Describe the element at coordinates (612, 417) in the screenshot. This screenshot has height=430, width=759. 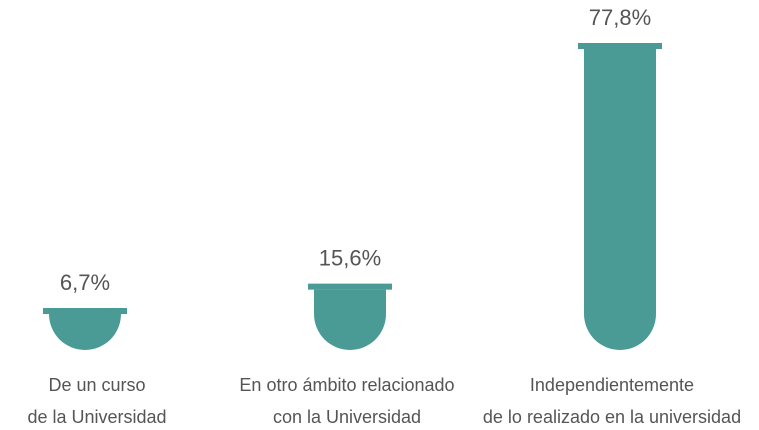
I see `category-label: de lo realizado en la universidad` at that location.